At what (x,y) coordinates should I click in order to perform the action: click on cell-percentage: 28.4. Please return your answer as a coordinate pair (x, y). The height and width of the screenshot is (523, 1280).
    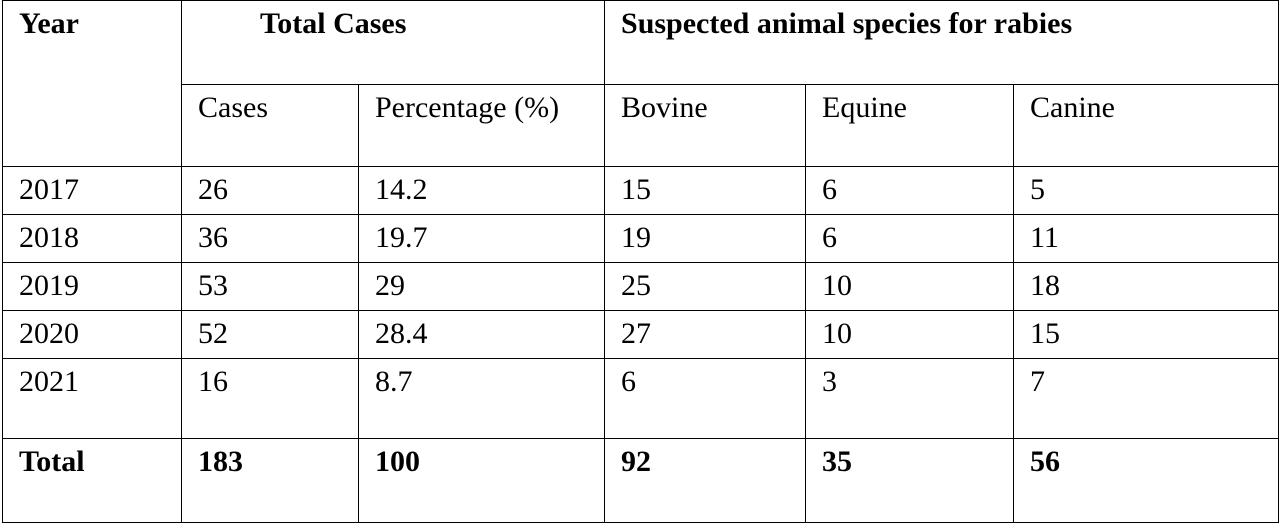
    Looking at the image, I should click on (481, 334).